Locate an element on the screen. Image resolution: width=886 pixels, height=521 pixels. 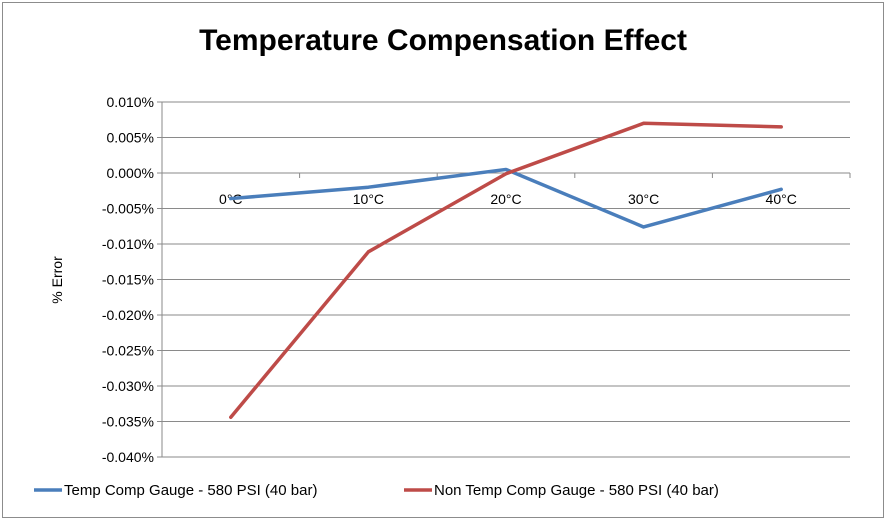
y-tick-label: -0.035% is located at coordinates (128, 422).